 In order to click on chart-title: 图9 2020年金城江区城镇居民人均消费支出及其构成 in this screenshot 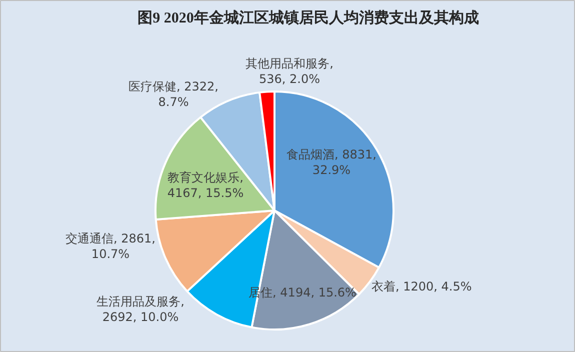, I will do `click(308, 18)`.